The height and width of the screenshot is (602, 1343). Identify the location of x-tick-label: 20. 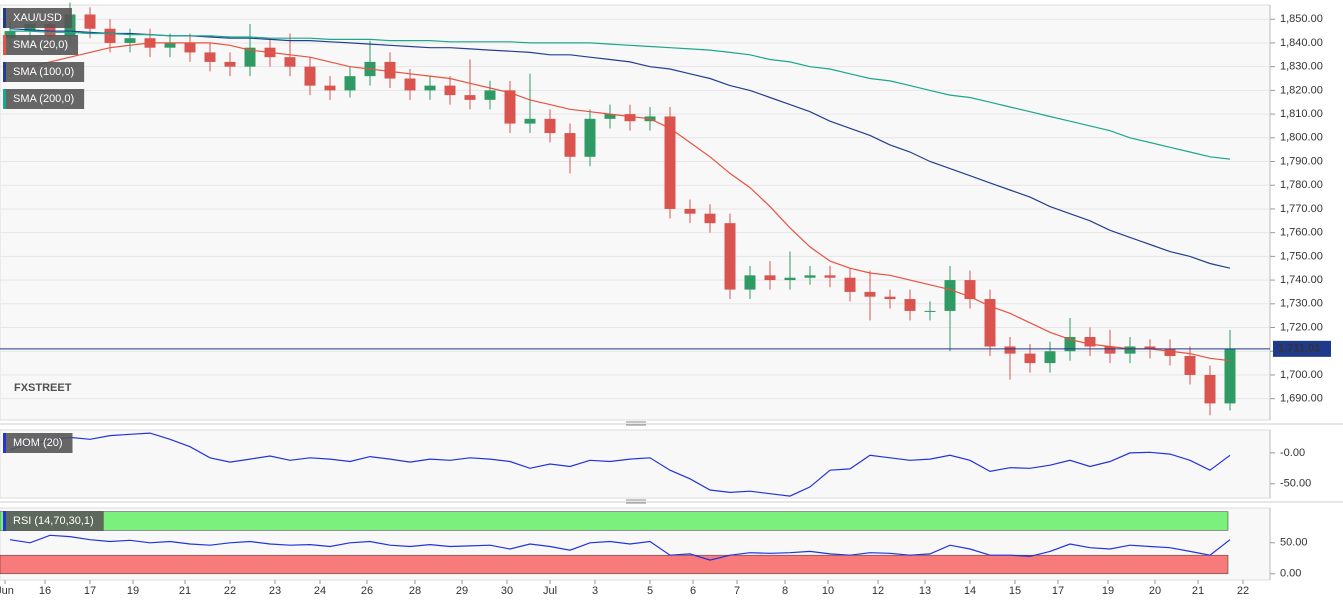
(1155, 591).